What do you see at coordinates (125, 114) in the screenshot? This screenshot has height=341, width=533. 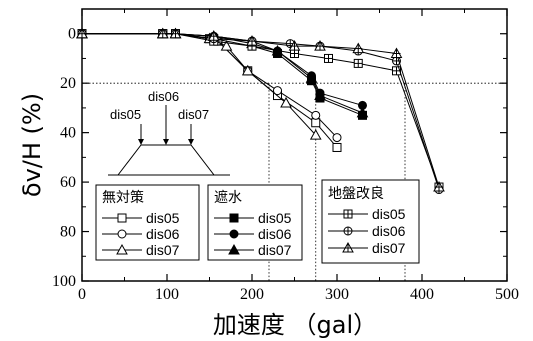 I see `inset-label-dis05: dis05` at bounding box center [125, 114].